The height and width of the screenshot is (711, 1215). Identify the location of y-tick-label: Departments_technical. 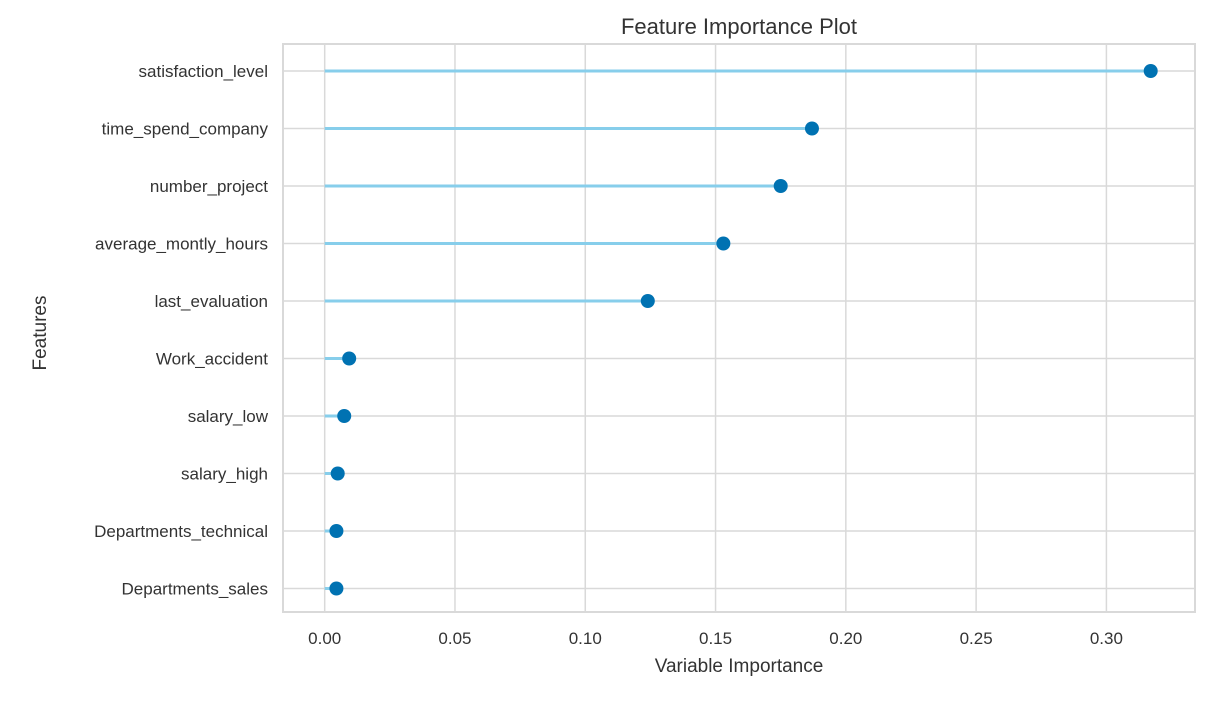
(181, 531).